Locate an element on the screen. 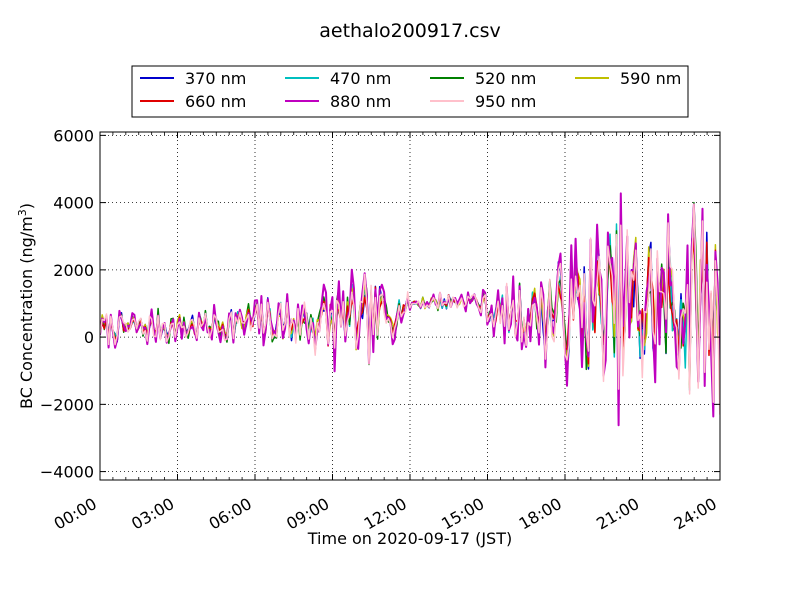 This screenshot has height=600, width=800. x-tick-label: 09:00 is located at coordinates (307, 514).